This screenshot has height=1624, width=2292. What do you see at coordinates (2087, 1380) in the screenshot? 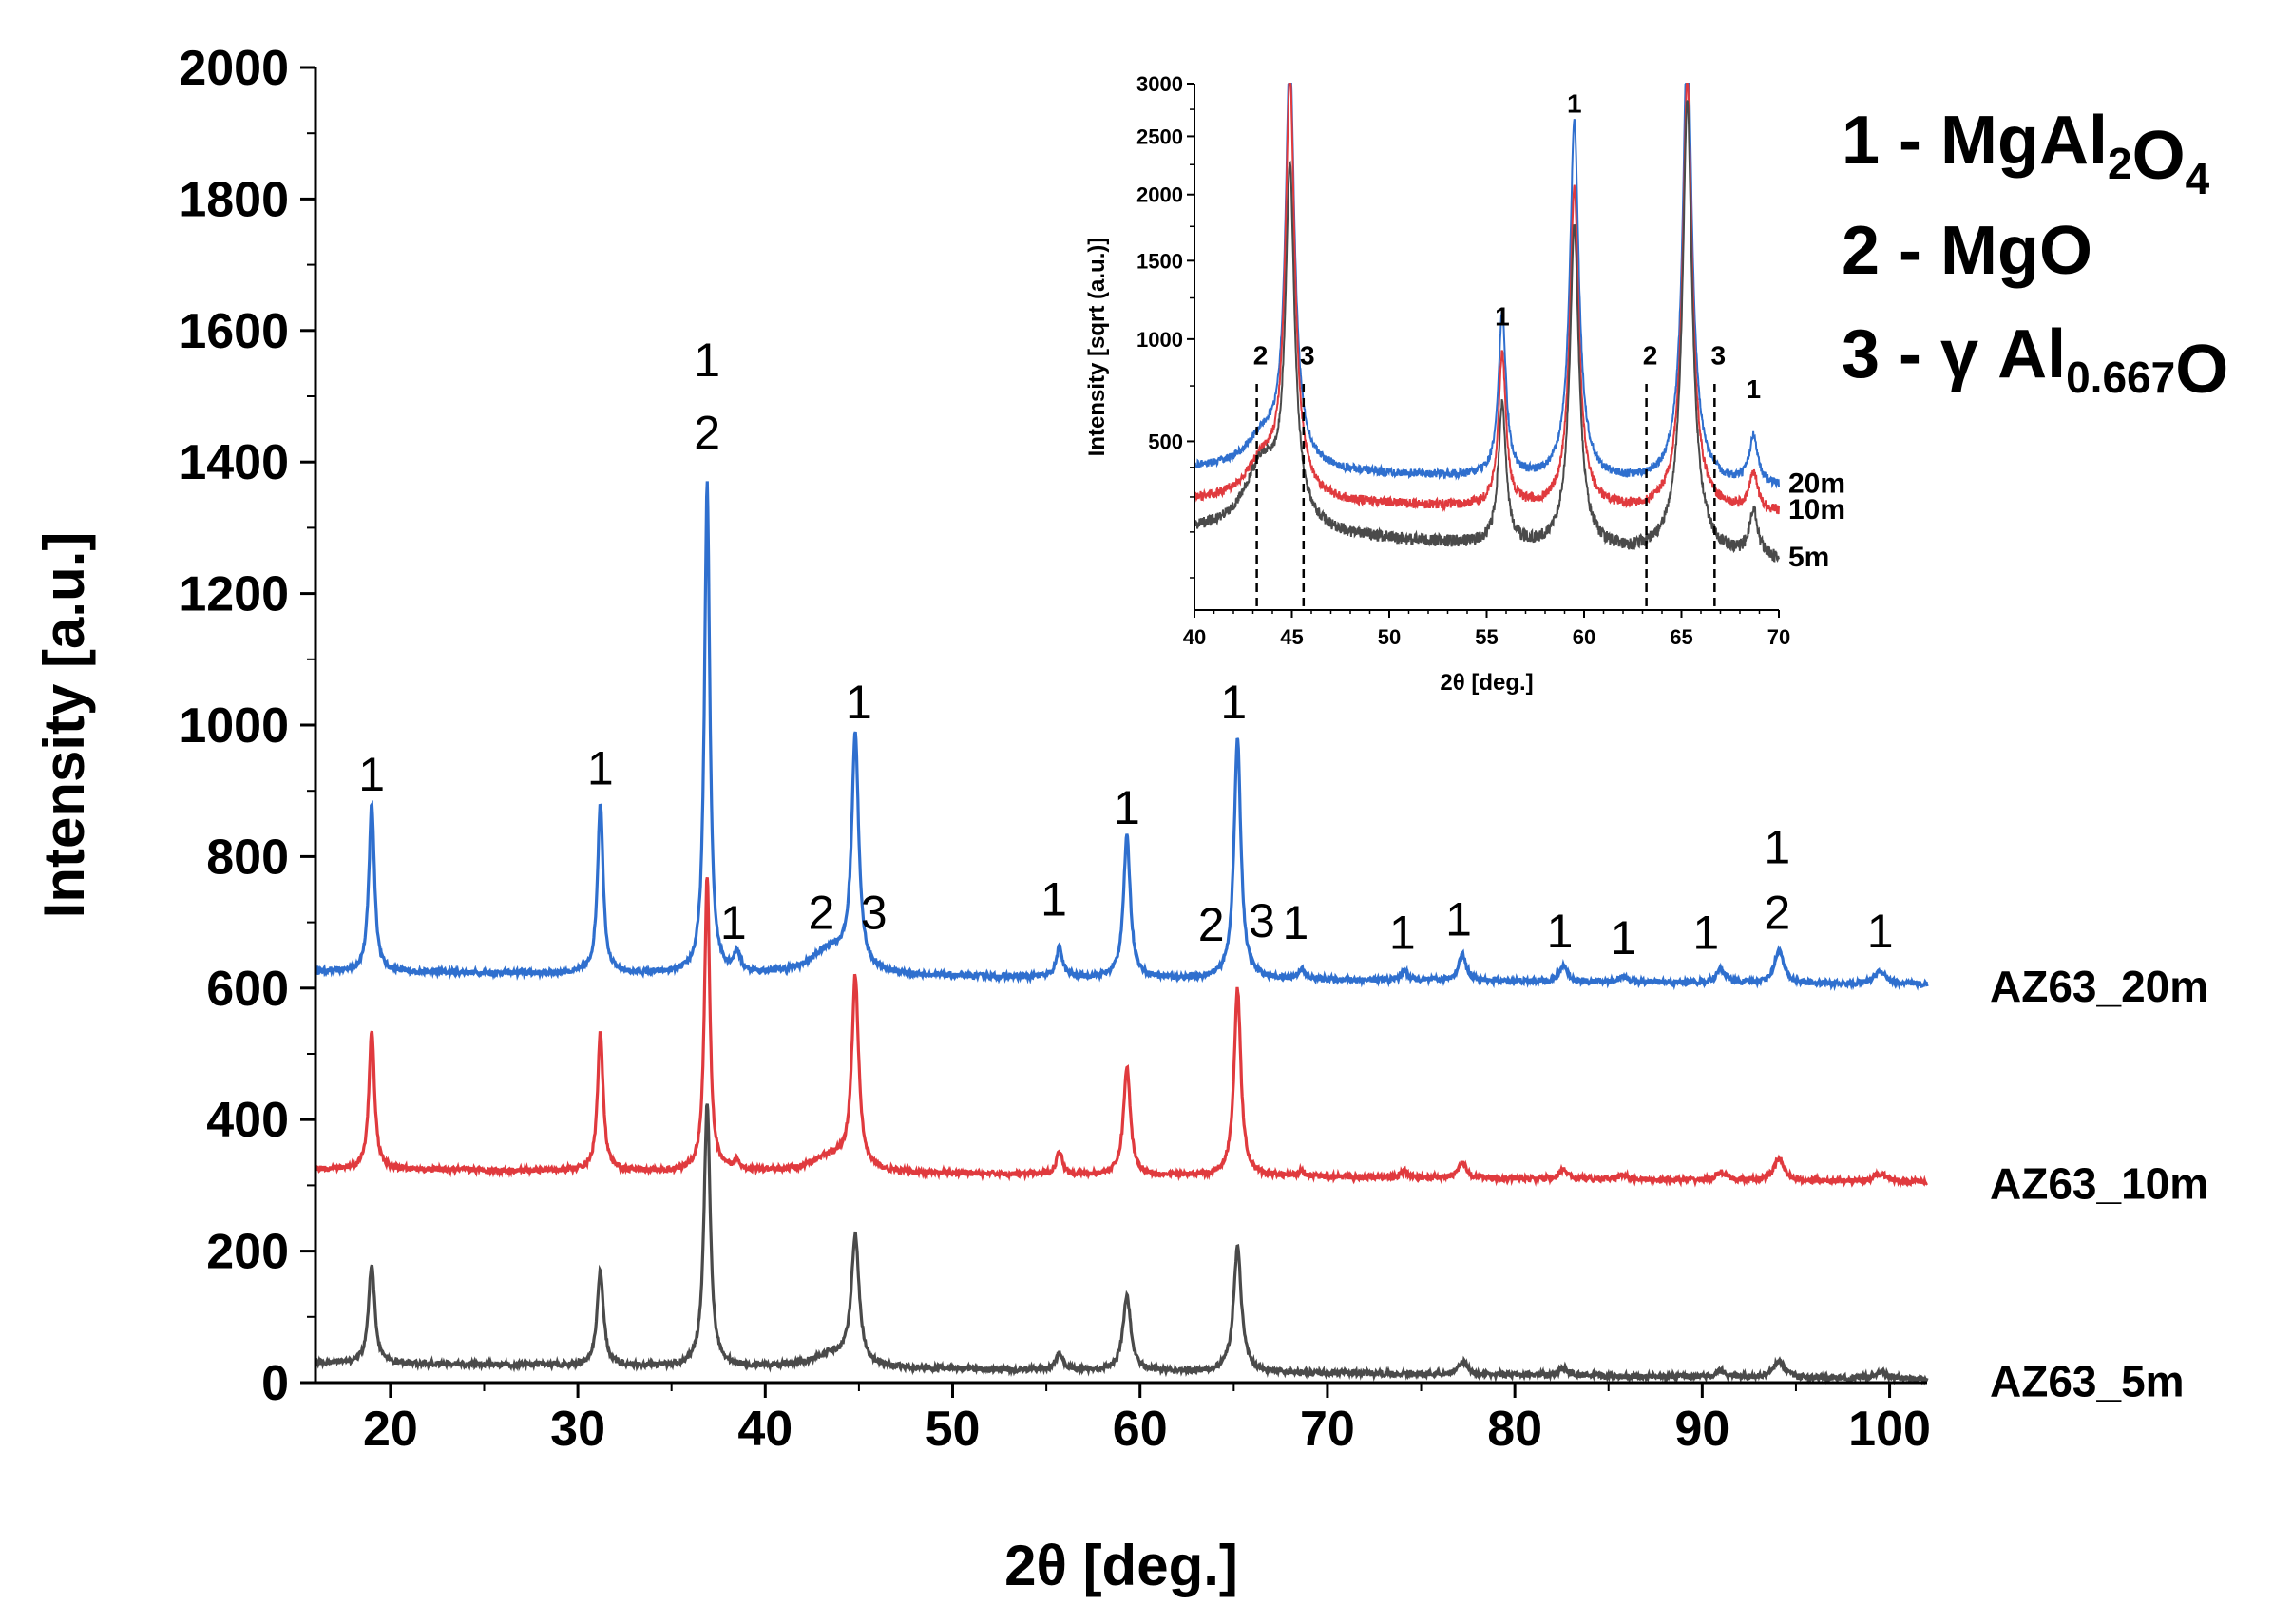
I see `series-label-AZ63_5m: AZ63_5m` at bounding box center [2087, 1380].